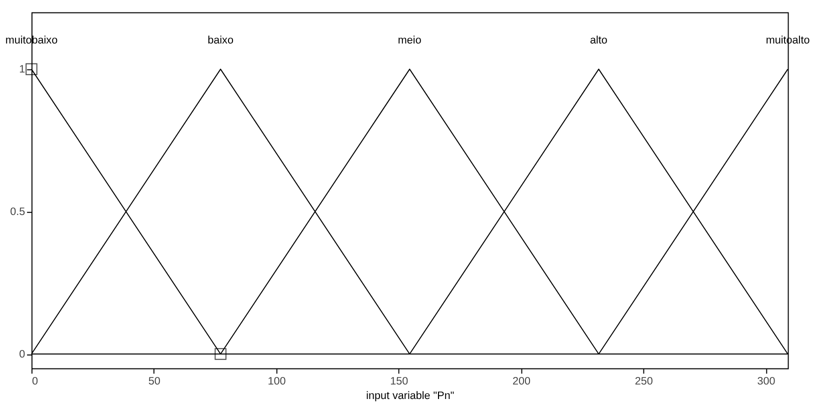 This screenshot has width=835, height=410. What do you see at coordinates (22, 70) in the screenshot?
I see `y-tick-label: 1` at bounding box center [22, 70].